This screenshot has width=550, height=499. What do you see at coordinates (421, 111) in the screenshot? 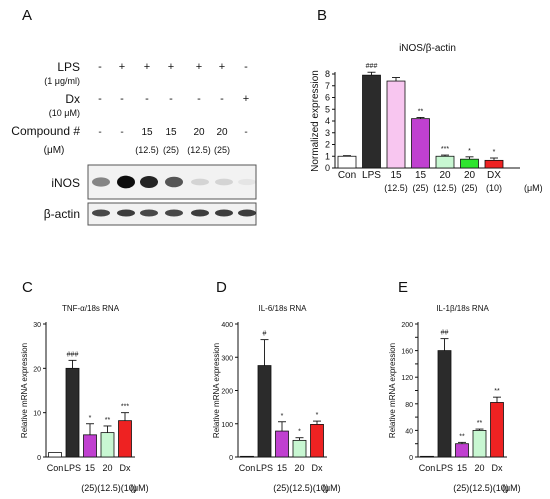
I see `panel-b-significance-4: **` at bounding box center [421, 111].